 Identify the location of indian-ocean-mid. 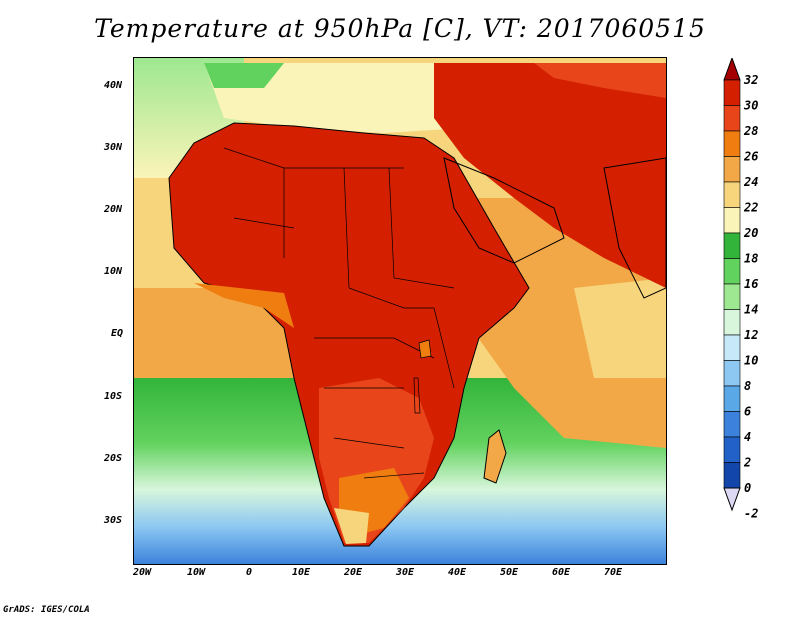
(620, 328).